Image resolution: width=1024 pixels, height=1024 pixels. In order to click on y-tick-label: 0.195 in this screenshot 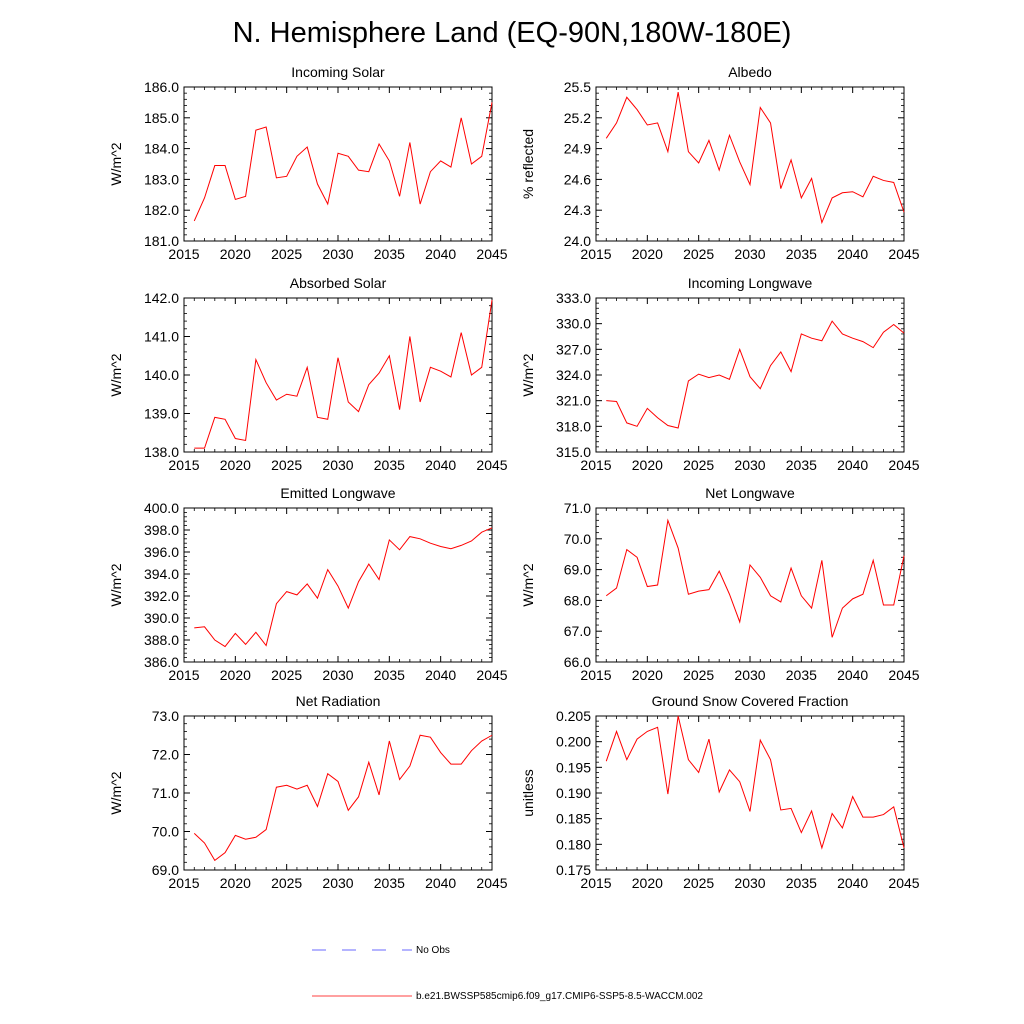, I will do `click(573, 767)`.